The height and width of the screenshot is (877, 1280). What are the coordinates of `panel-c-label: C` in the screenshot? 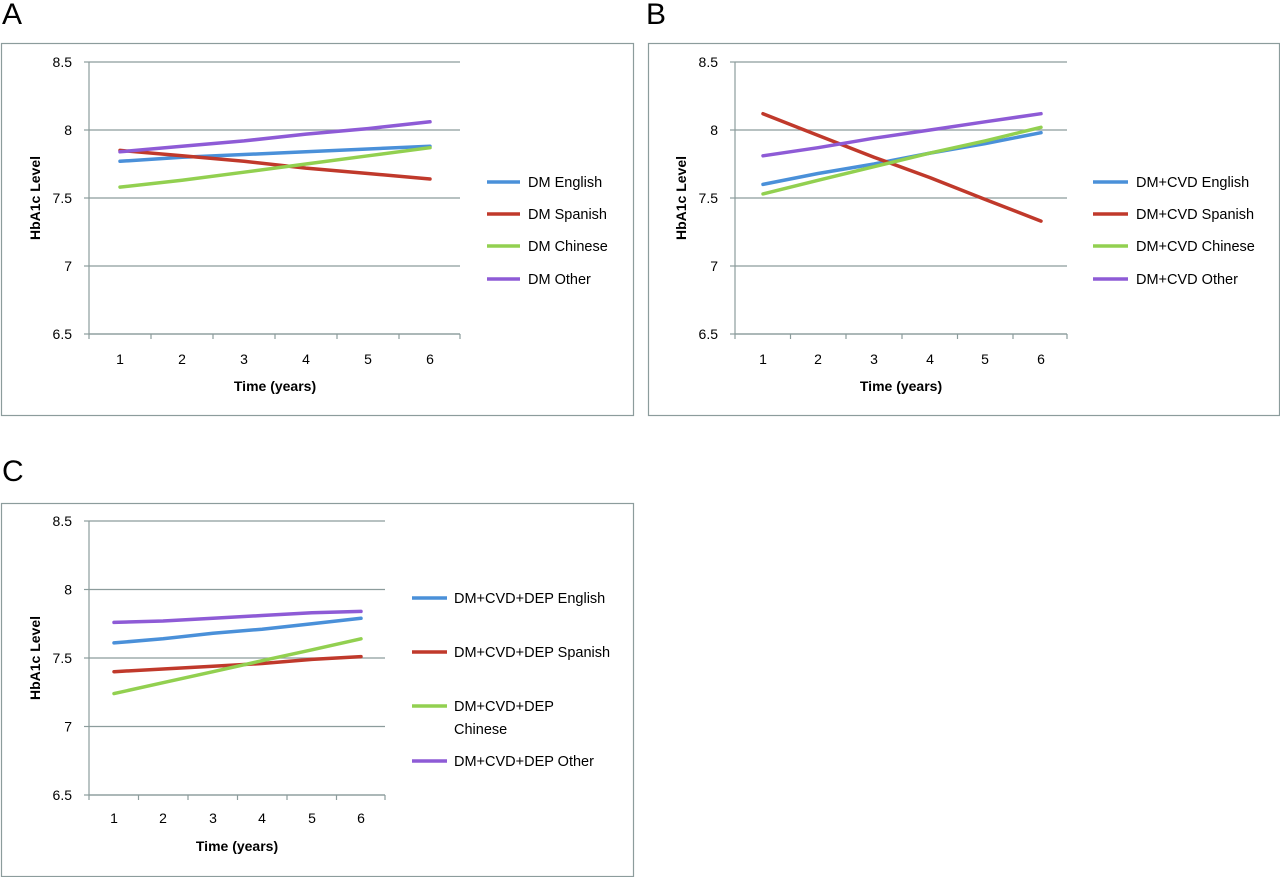 It's located at (13, 471).